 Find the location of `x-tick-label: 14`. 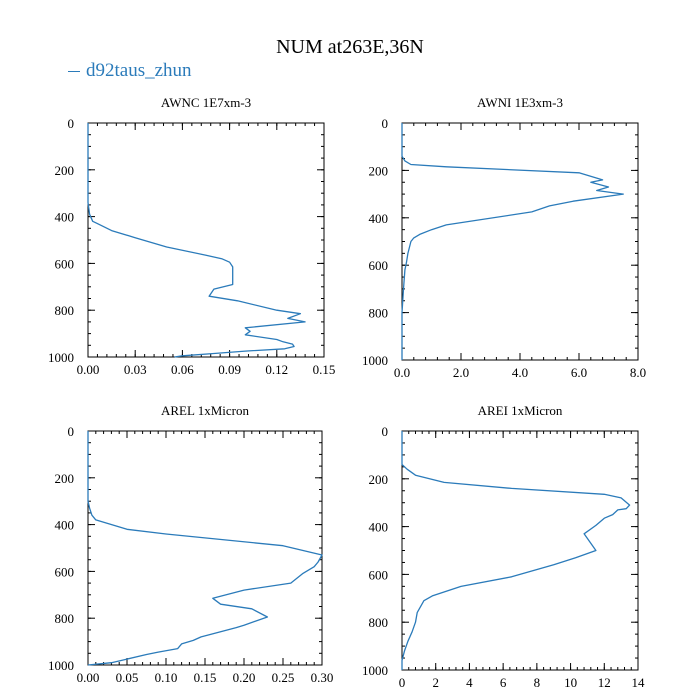

x-tick-label: 14 is located at coordinates (639, 682).